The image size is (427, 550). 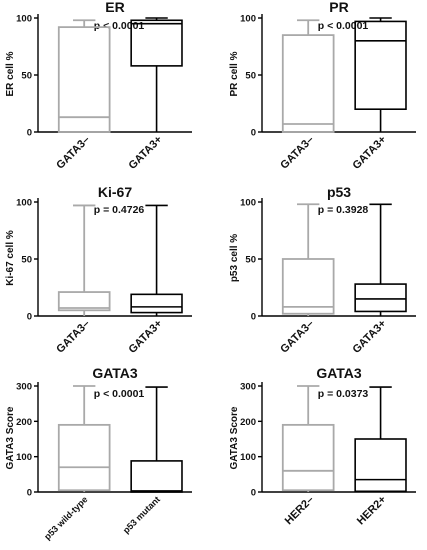 What do you see at coordinates (343, 394) in the screenshot?
I see `p-value-label: p = 0.0373` at bounding box center [343, 394].